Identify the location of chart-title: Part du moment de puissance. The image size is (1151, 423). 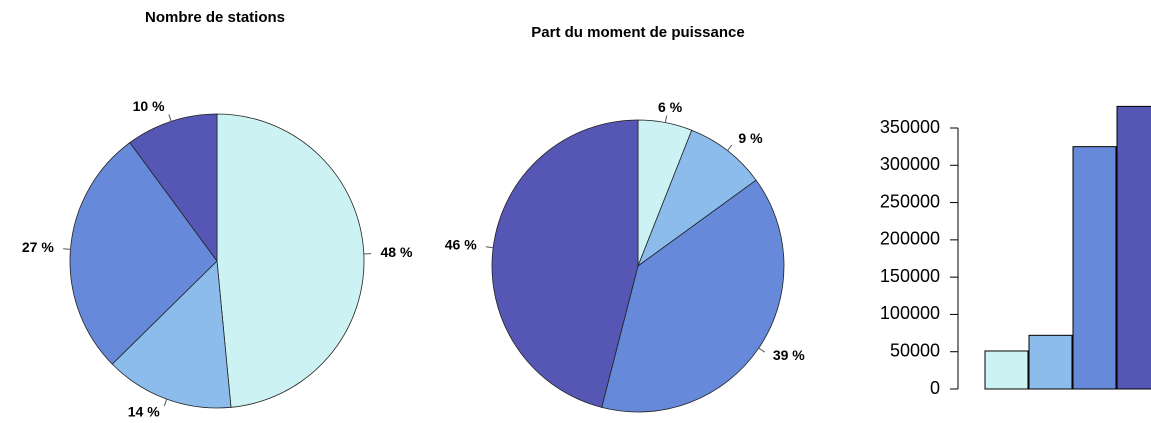
(637, 32).